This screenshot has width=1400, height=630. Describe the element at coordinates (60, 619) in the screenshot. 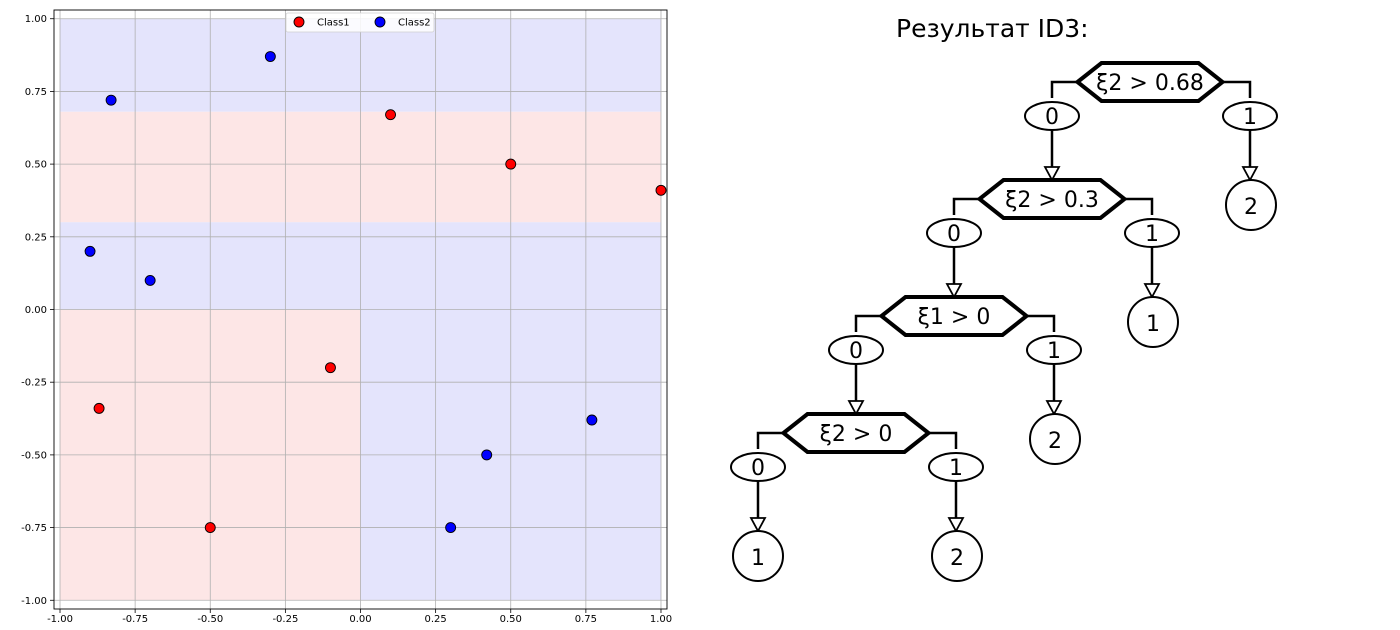

I see `x-tick-label: -1.00` at that location.